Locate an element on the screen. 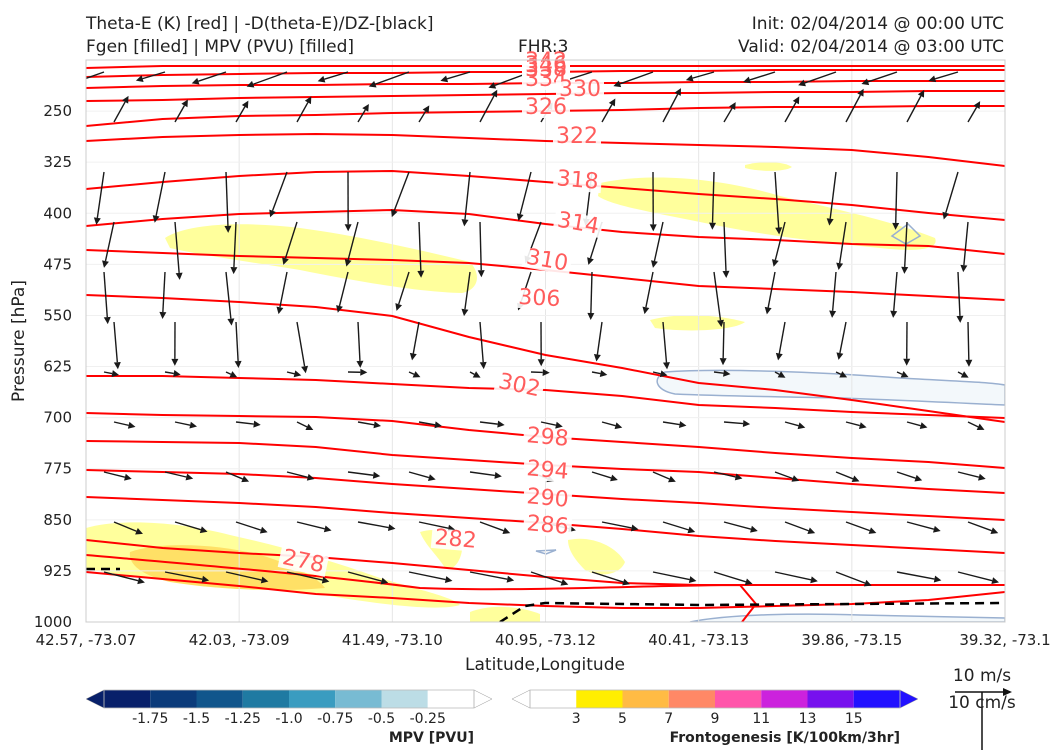  theta-e-label: 322 is located at coordinates (577, 136).